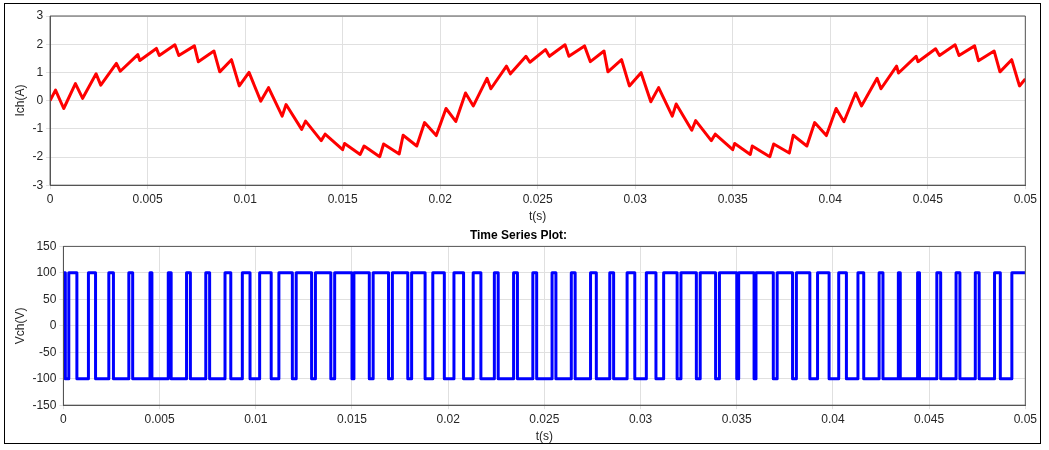 This screenshot has height=450, width=1049. Describe the element at coordinates (40, 15) in the screenshot. I see `y-tick-label: 3` at that location.